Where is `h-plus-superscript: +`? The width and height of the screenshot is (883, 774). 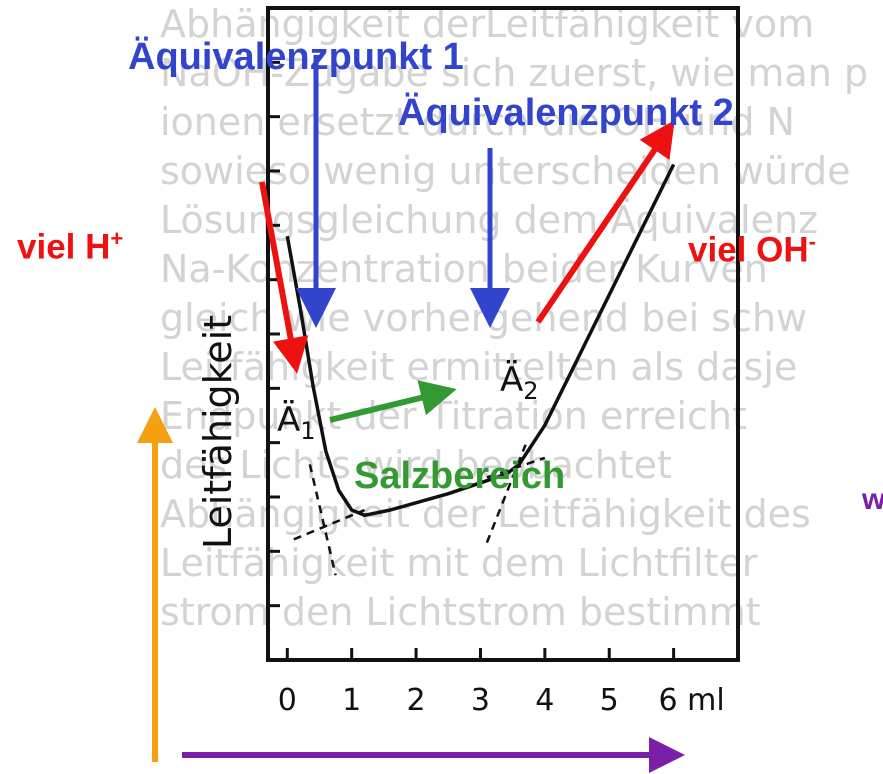 h-plus-superscript: + is located at coordinates (117, 238).